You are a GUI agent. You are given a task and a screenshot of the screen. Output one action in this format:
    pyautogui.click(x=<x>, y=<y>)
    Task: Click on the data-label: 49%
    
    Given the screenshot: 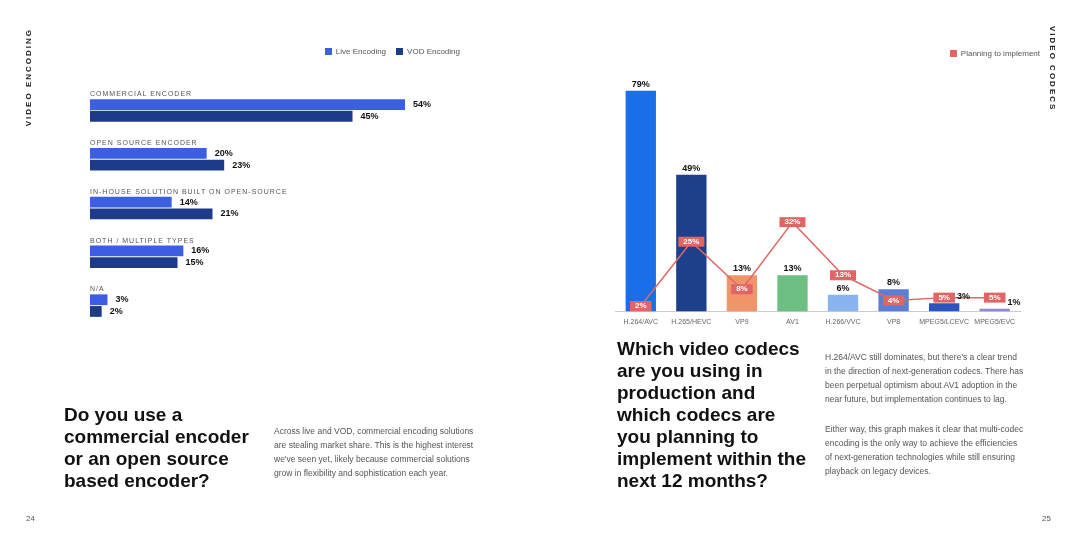 What is the action you would take?
    pyautogui.click(x=691, y=167)
    